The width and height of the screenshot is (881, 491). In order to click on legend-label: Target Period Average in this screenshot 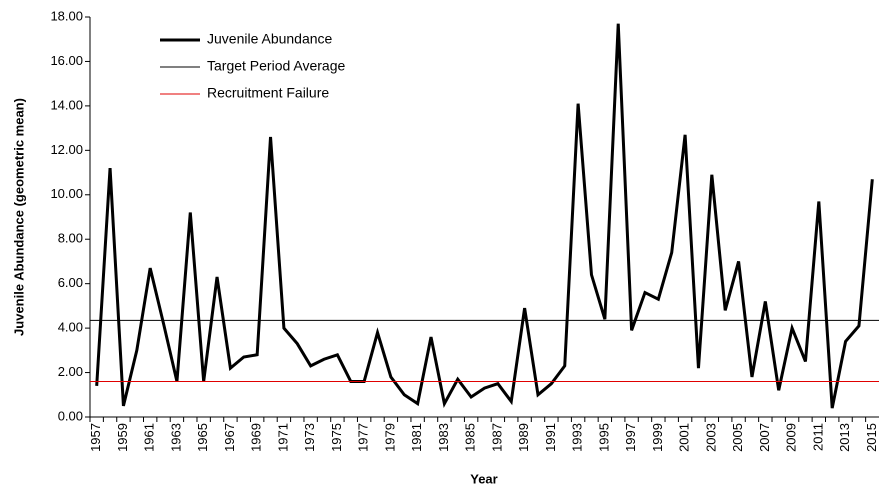, I will do `click(276, 66)`.